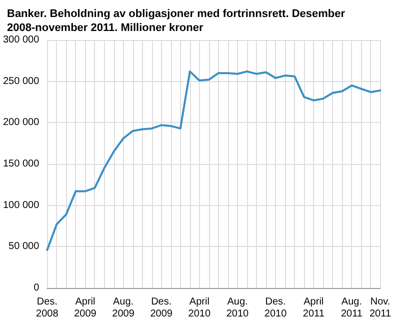 The width and height of the screenshot is (394, 322). What do you see at coordinates (85, 308) in the screenshot?
I see `x-tick-label: April 2009` at bounding box center [85, 308].